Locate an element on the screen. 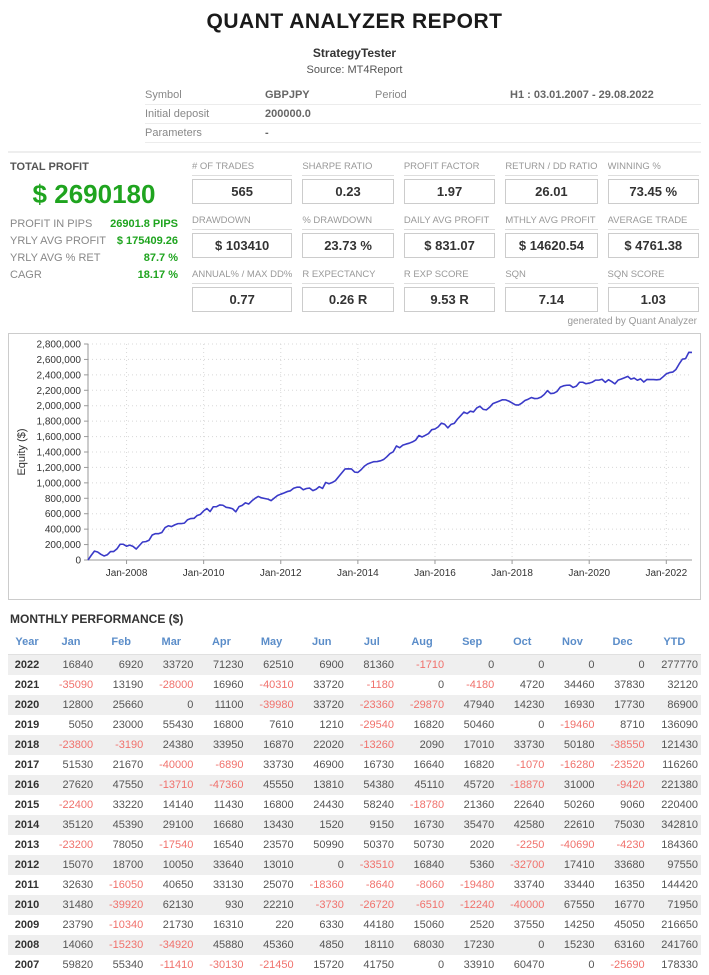 The width and height of the screenshot is (709, 975). month-value-cell: -40310 is located at coordinates (272, 685).